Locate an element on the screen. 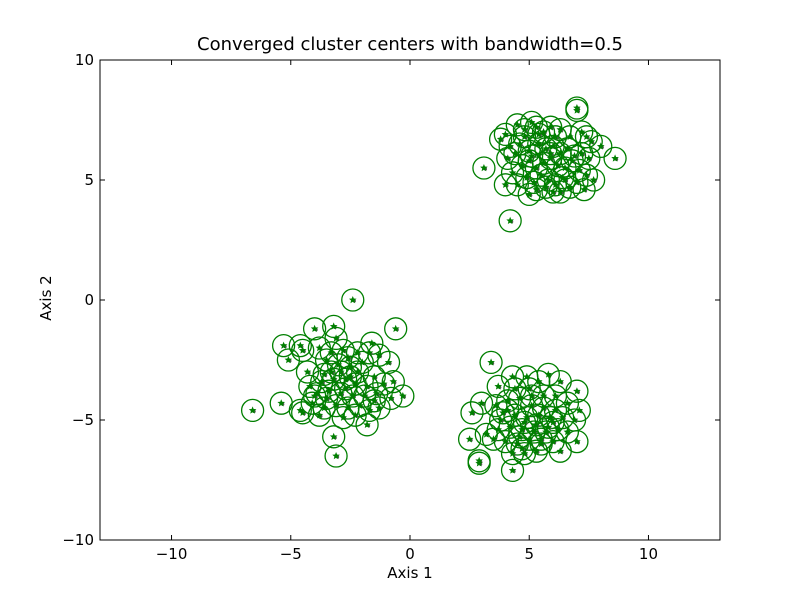 The width and height of the screenshot is (800, 604). x-tick-label: 10 is located at coordinates (648, 554).